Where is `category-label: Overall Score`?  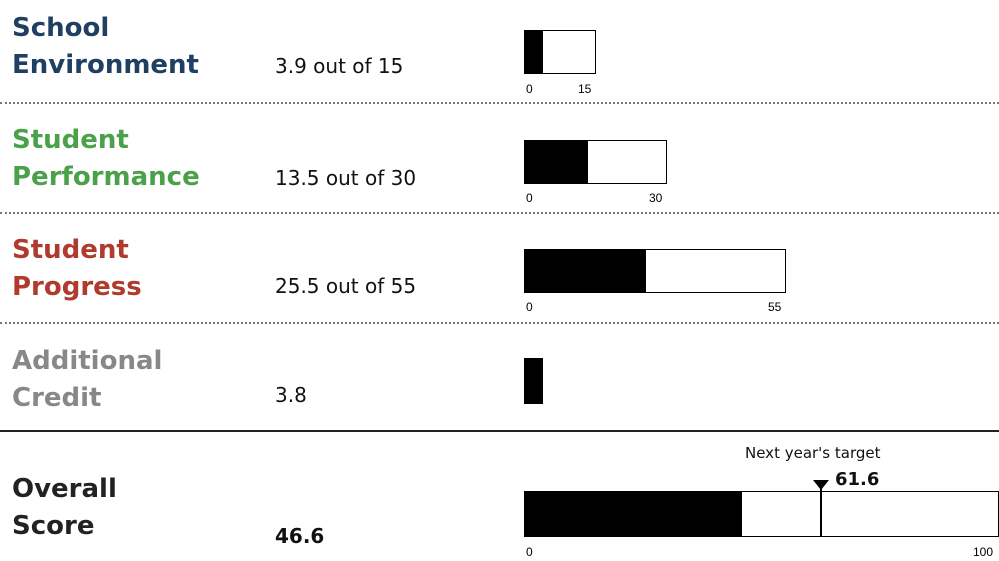
category-label: Overall Score is located at coordinates (64, 508).